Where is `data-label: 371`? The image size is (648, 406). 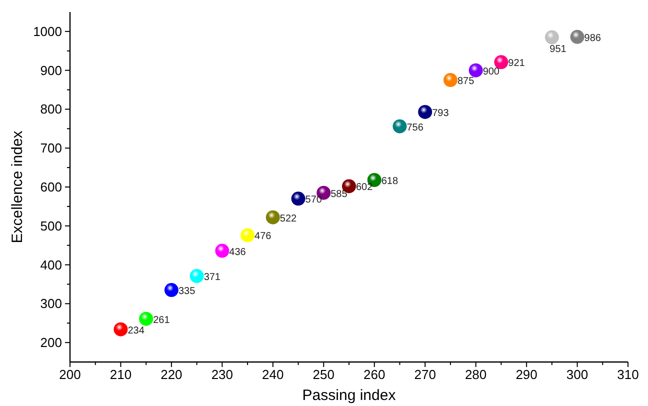
data-label: 371 is located at coordinates (212, 278).